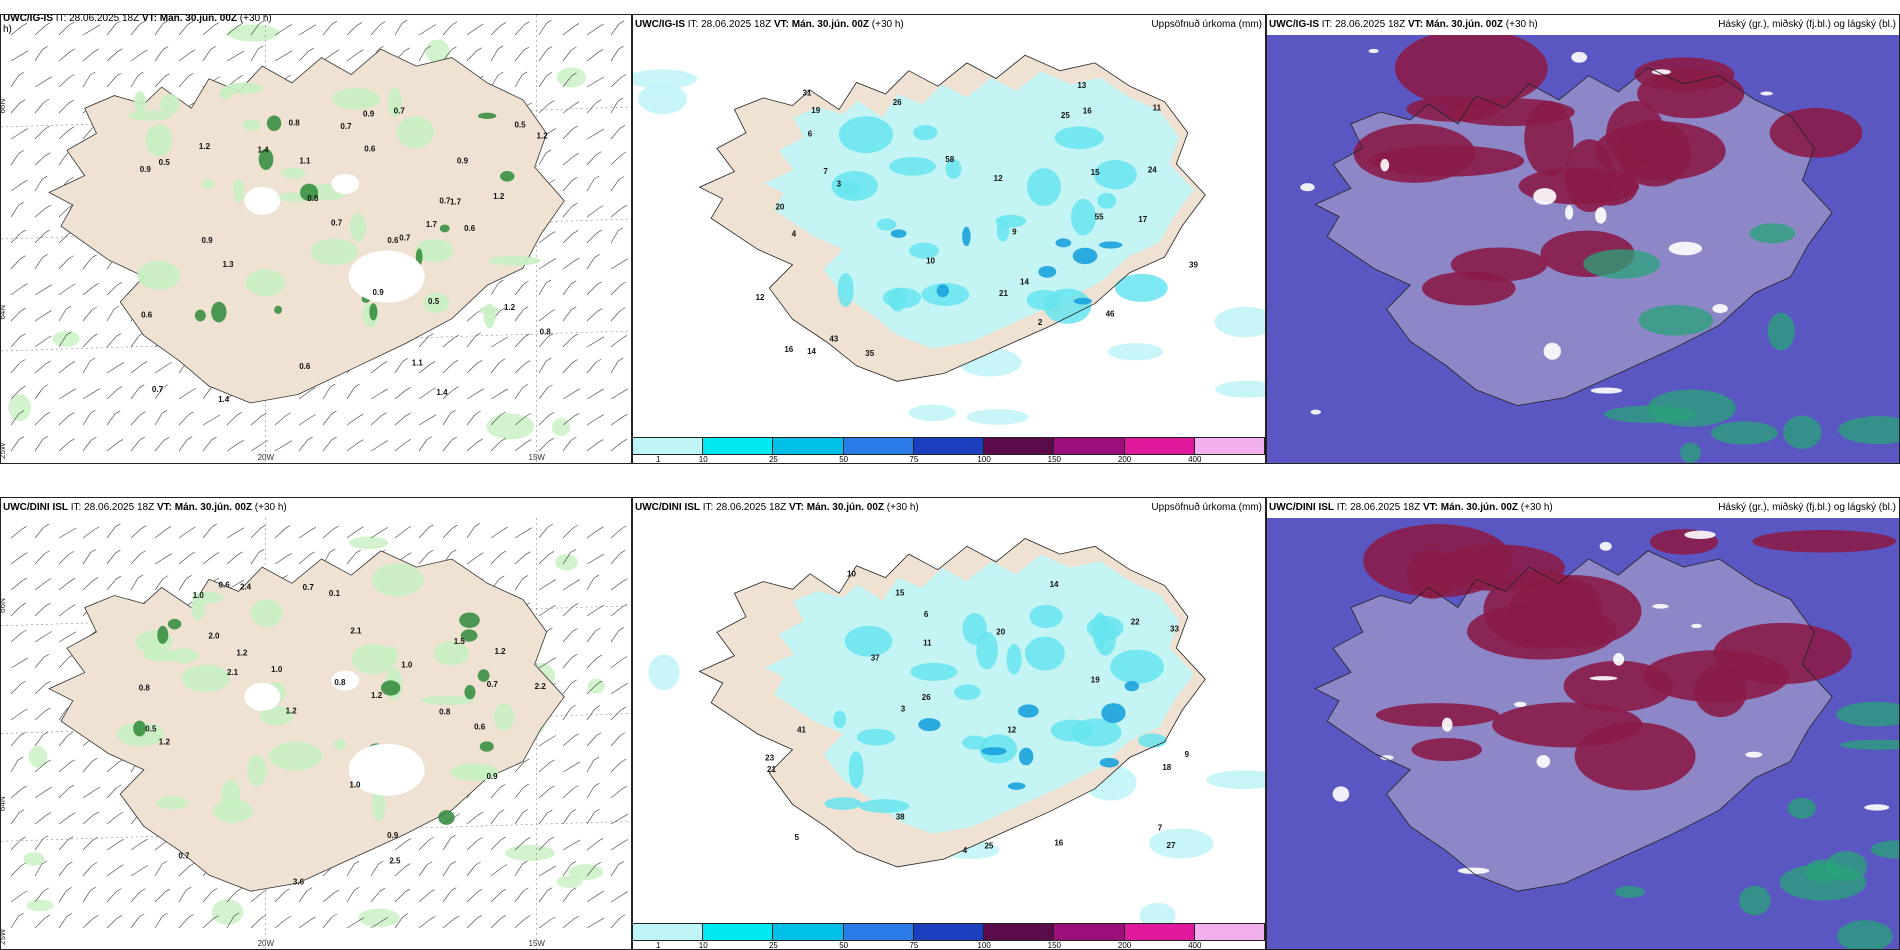 This screenshot has width=1900, height=950. Describe the element at coordinates (1447, 724) in the screenshot. I see `clear-sky` at that location.